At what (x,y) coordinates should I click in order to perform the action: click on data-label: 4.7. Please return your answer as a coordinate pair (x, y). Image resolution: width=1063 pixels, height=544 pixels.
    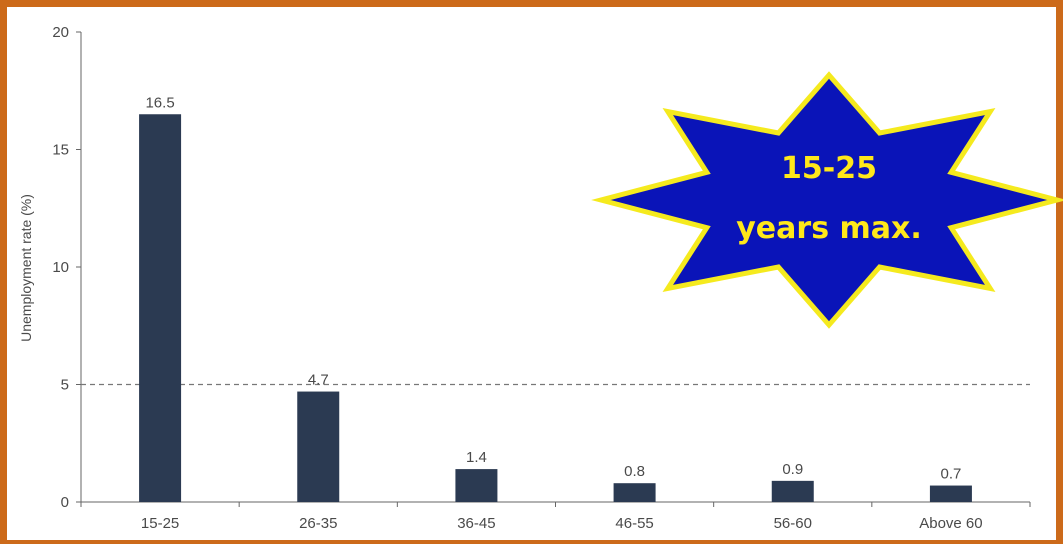
    Looking at the image, I should click on (318, 380).